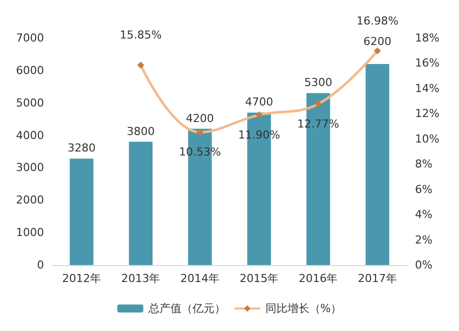  I want to click on y2-tick-label: 14%, so click(427, 88).